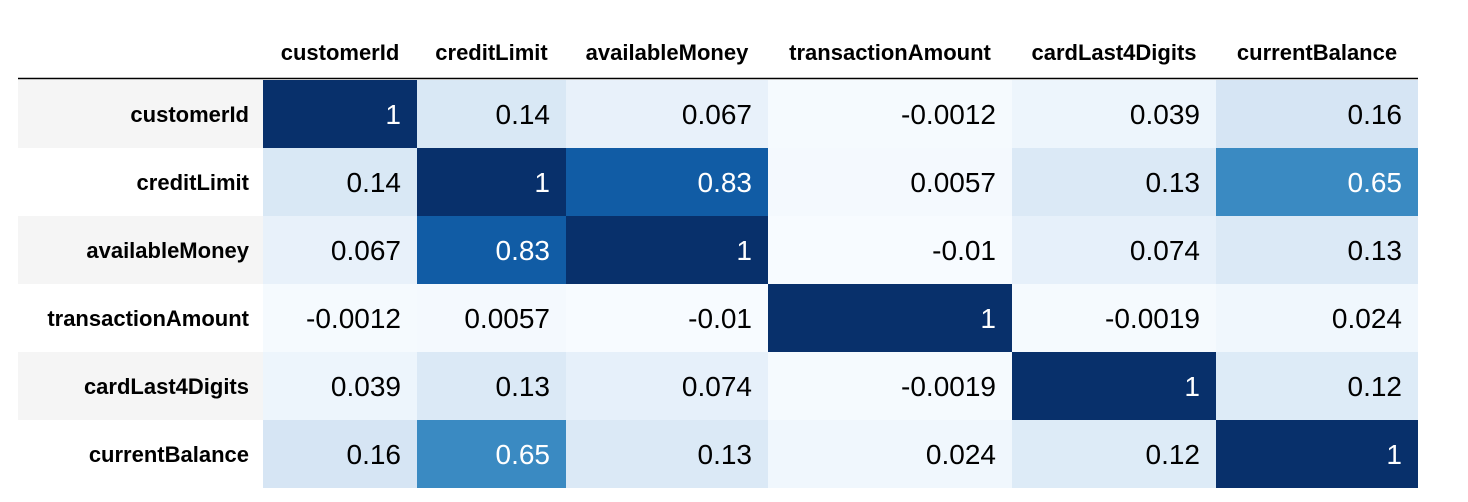 The image size is (1468, 502). I want to click on column-header-0: customerId, so click(340, 52).